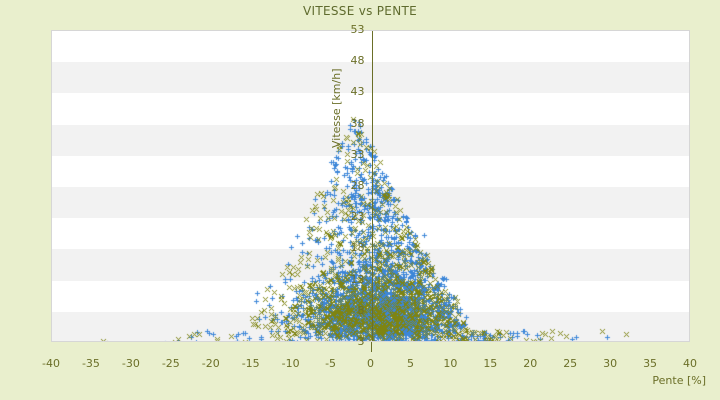  Describe the element at coordinates (90, 363) in the screenshot. I see `x-tick-label: -35` at that location.